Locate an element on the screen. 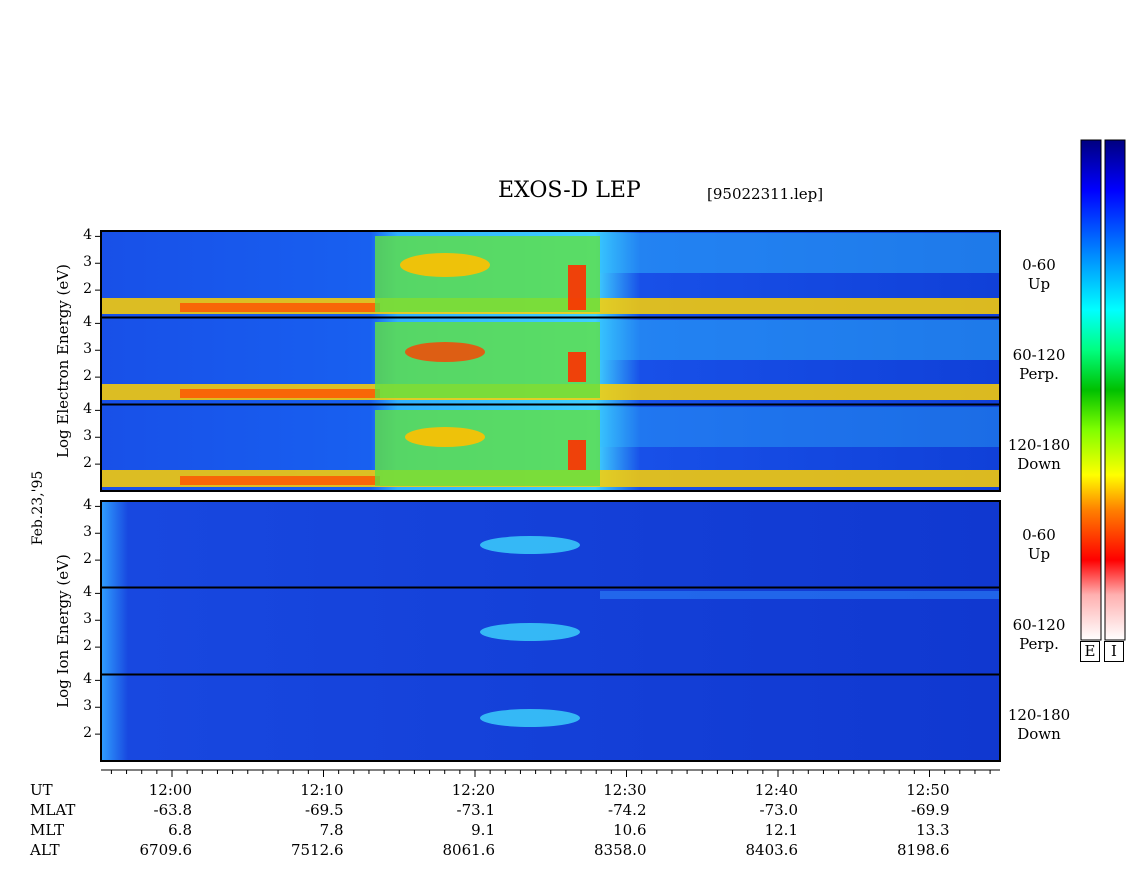 The width and height of the screenshot is (1130, 875). ion-axis-label: Log Ion Energy (eV) is located at coordinates (63, 631).